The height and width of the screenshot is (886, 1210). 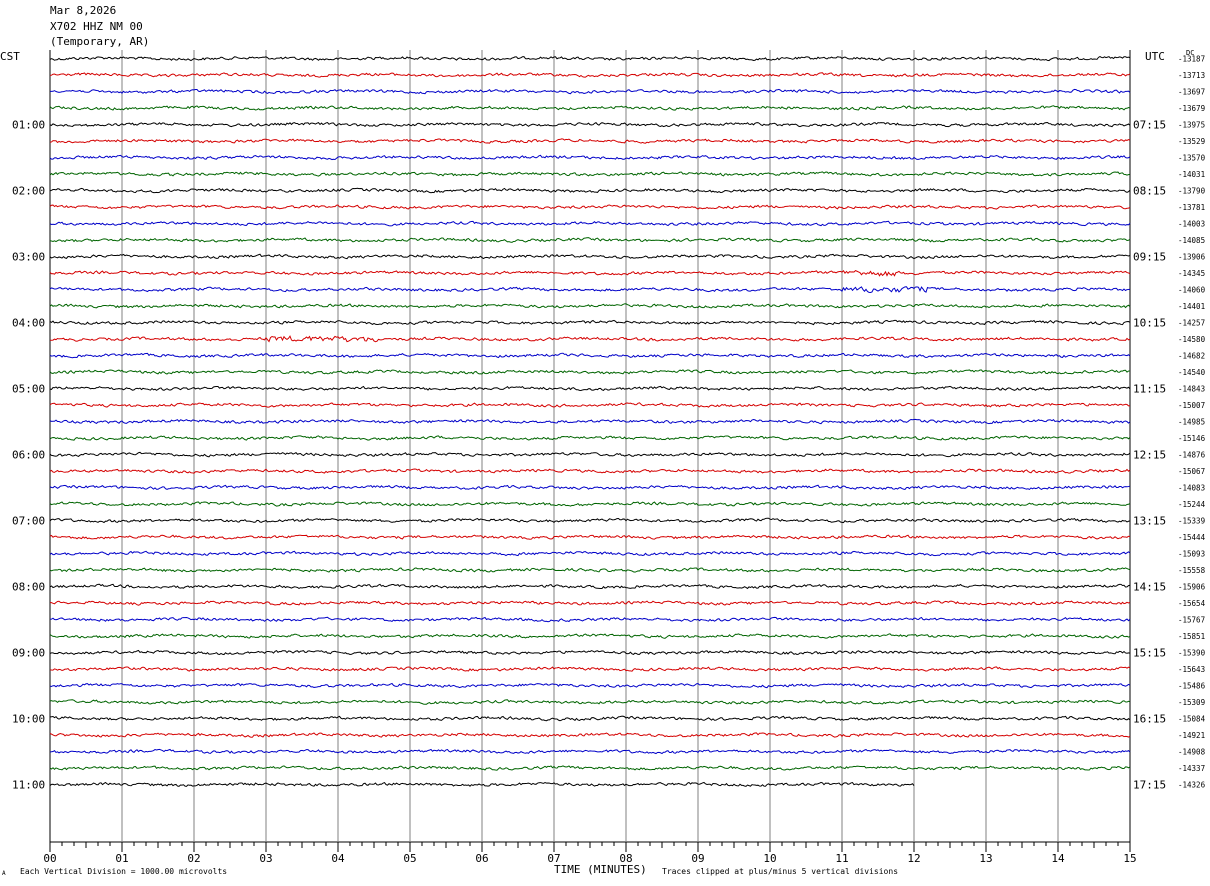 I want to click on cst-hour-label: 05:00, so click(x=28, y=389).